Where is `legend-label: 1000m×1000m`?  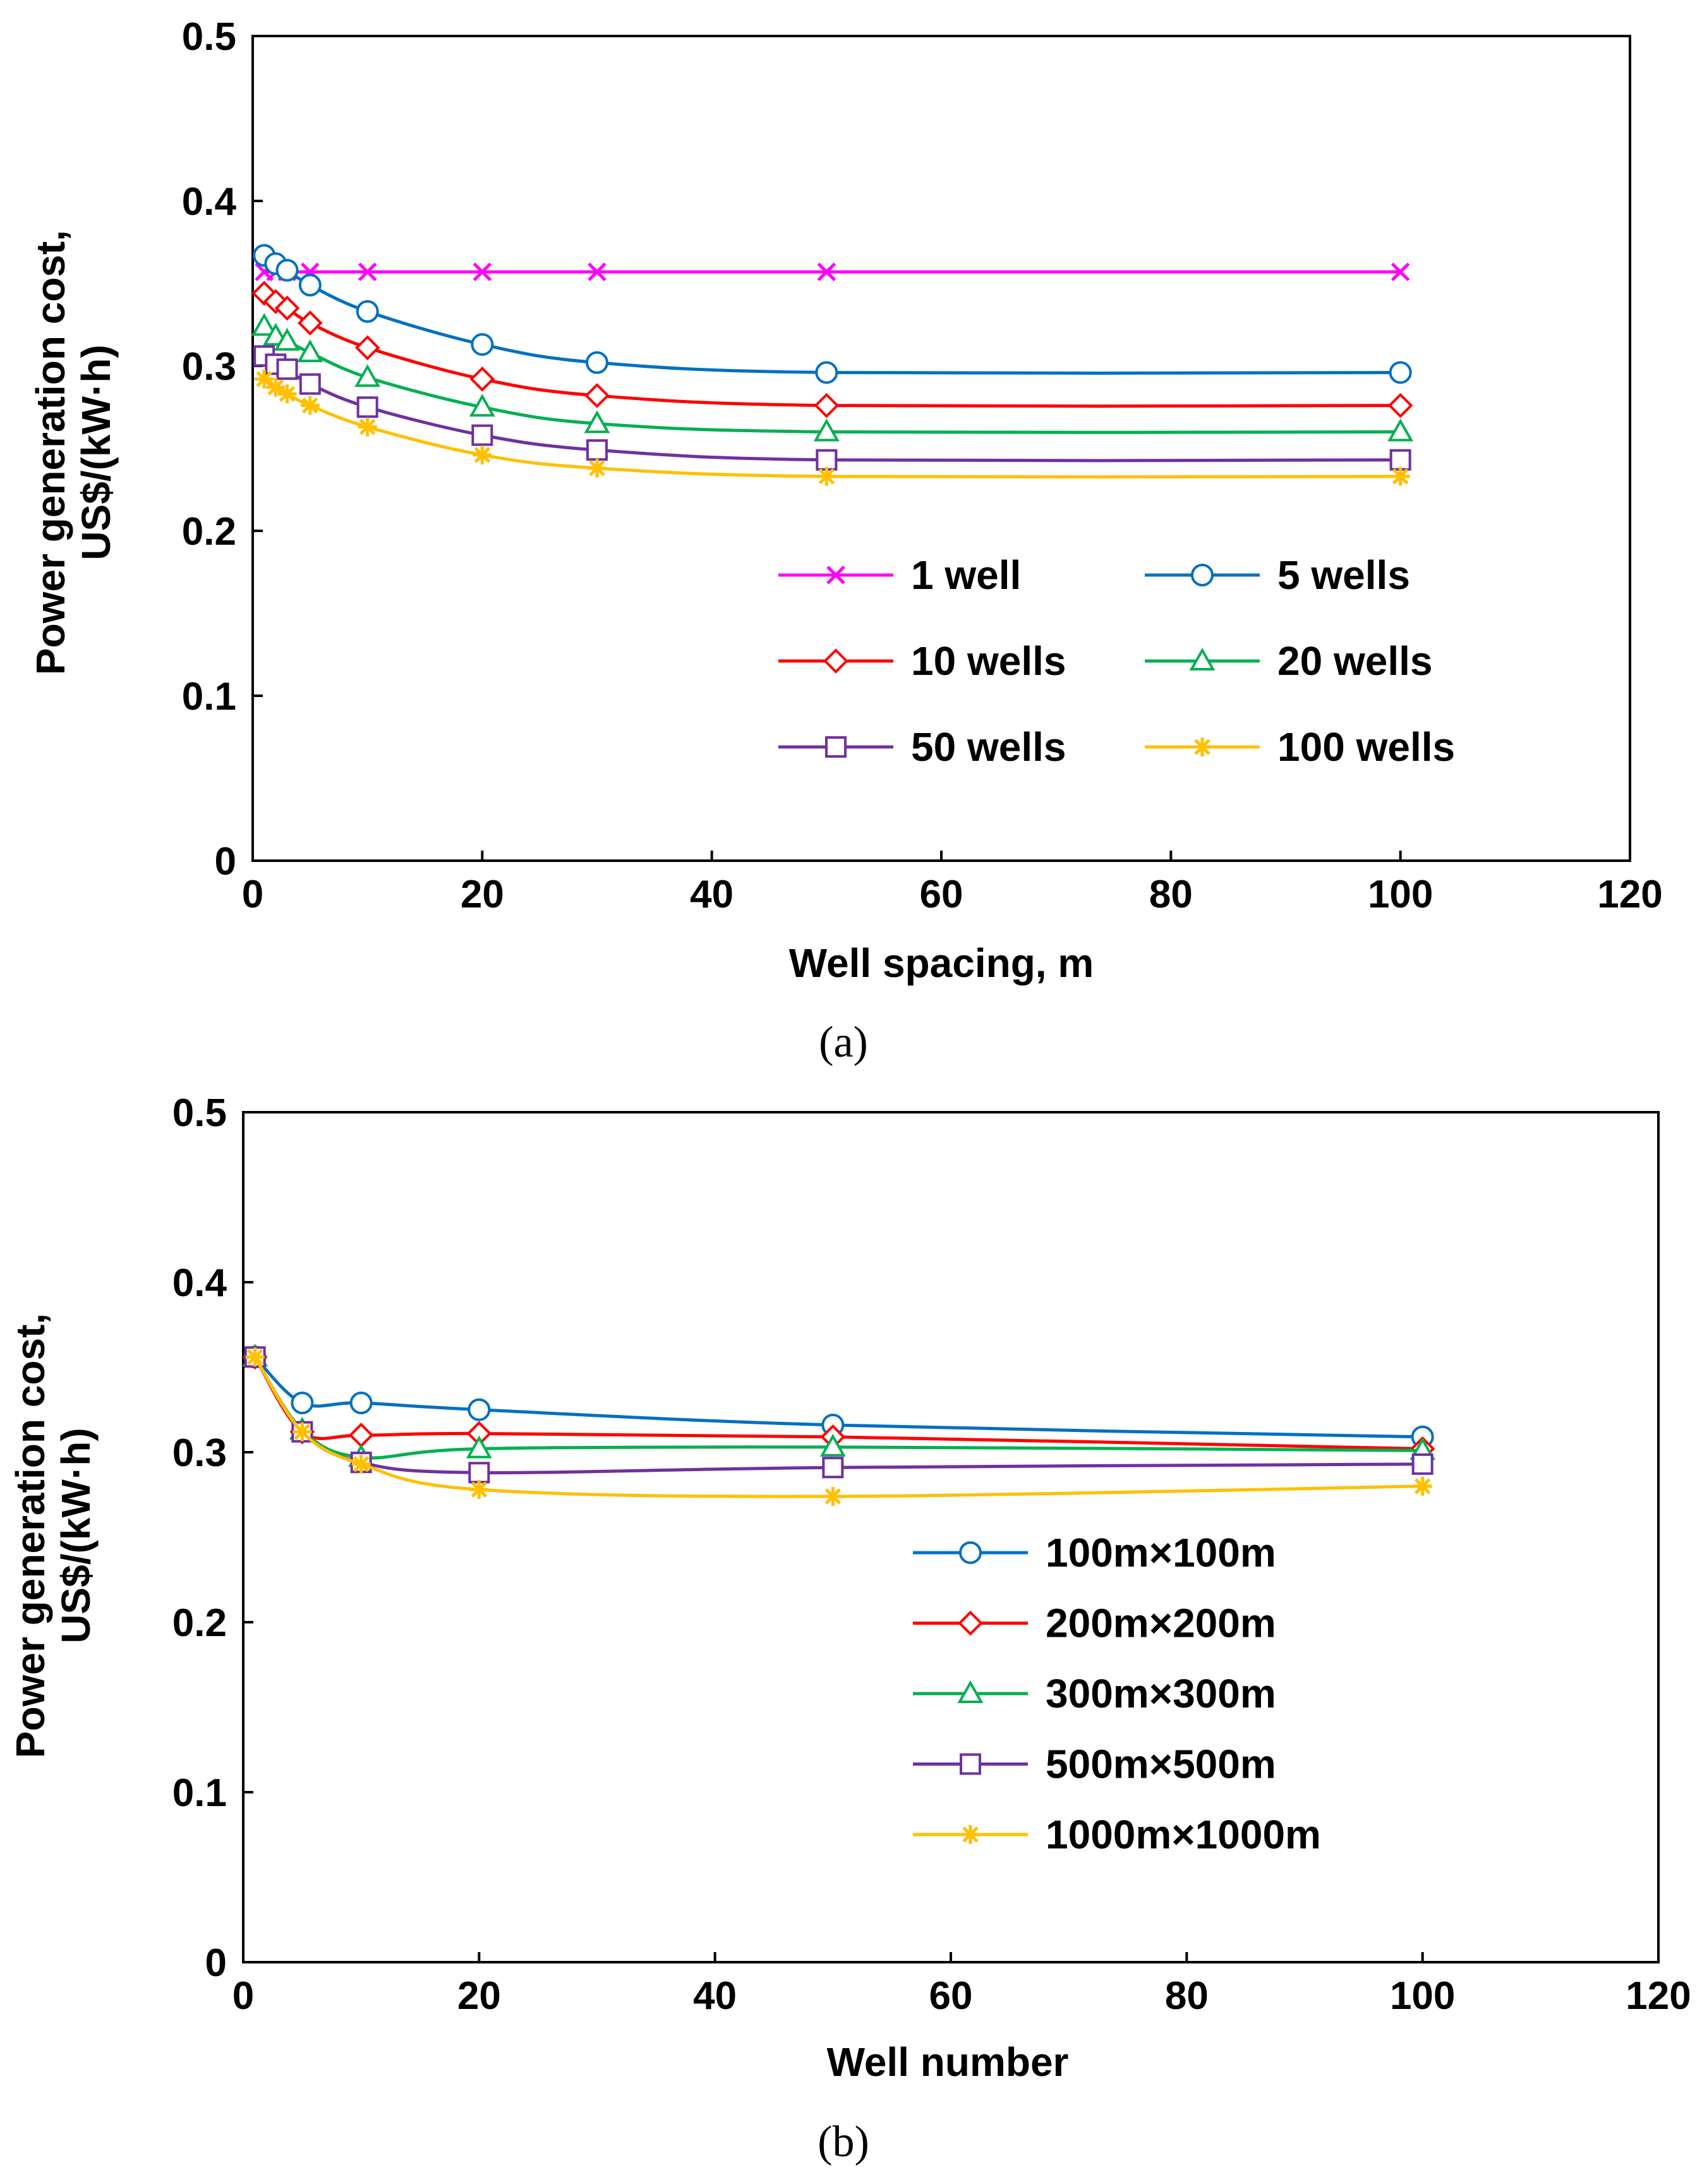
legend-label: 1000m×1000m is located at coordinates (1183, 1834).